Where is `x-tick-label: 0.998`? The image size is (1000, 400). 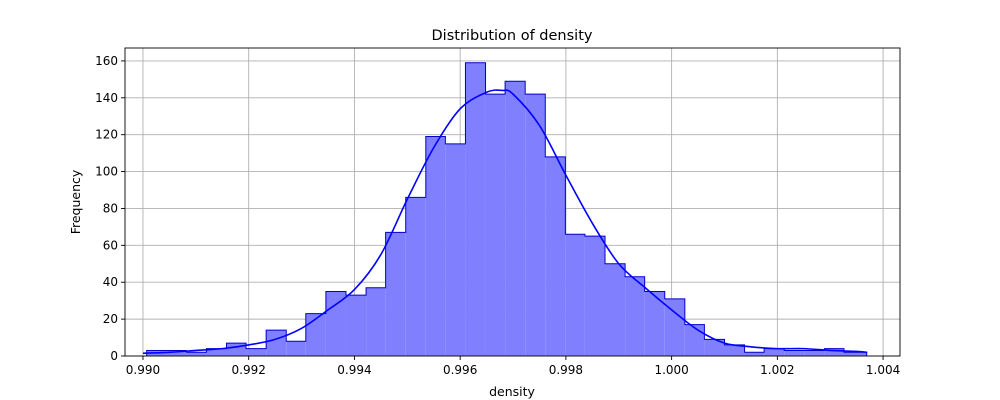 x-tick-label: 0.998 is located at coordinates (566, 370).